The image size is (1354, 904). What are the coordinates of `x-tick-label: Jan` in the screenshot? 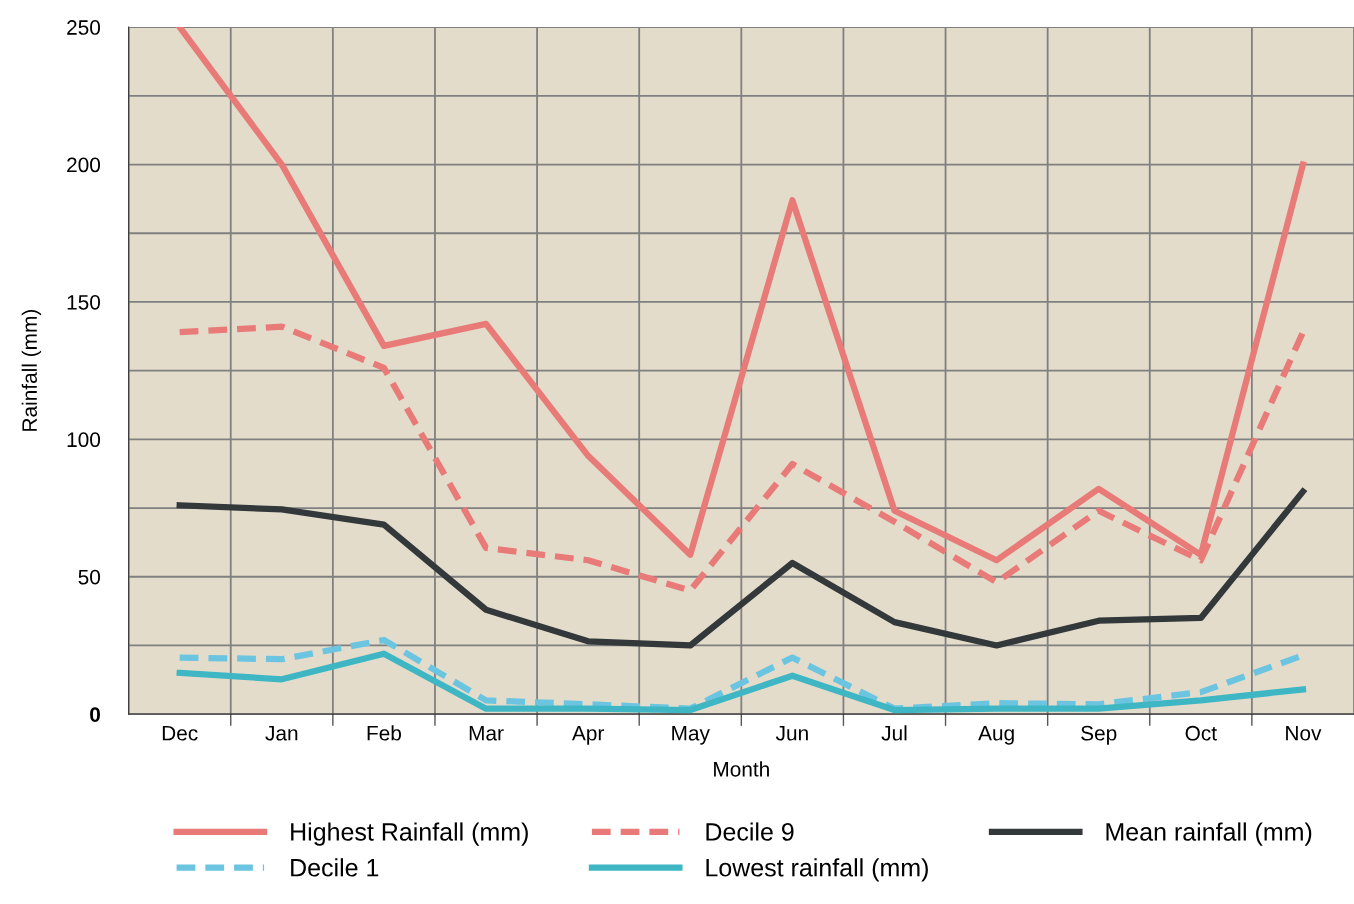 It's located at (281, 733).